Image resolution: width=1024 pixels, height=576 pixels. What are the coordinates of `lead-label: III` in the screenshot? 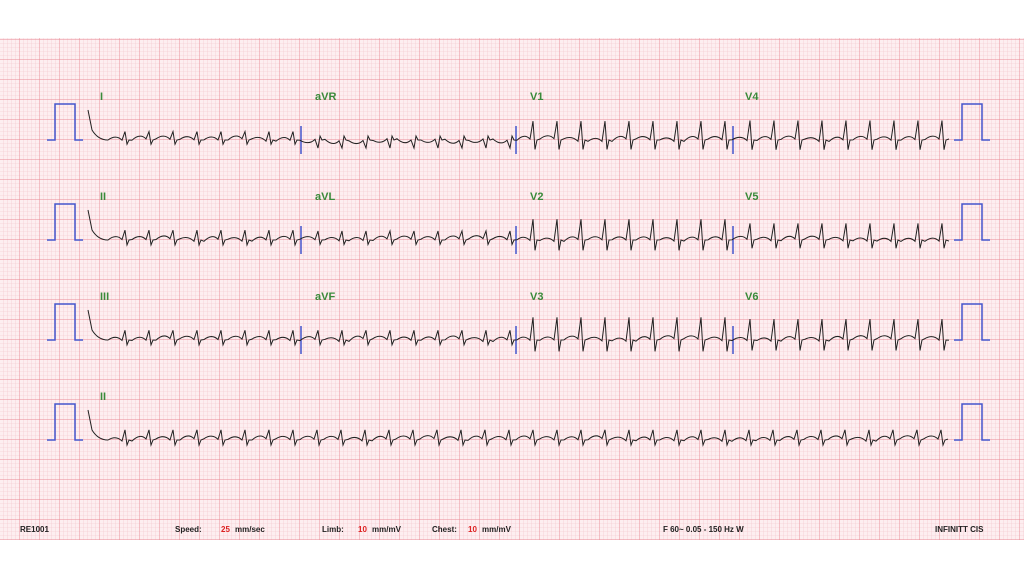 It's located at (104, 297).